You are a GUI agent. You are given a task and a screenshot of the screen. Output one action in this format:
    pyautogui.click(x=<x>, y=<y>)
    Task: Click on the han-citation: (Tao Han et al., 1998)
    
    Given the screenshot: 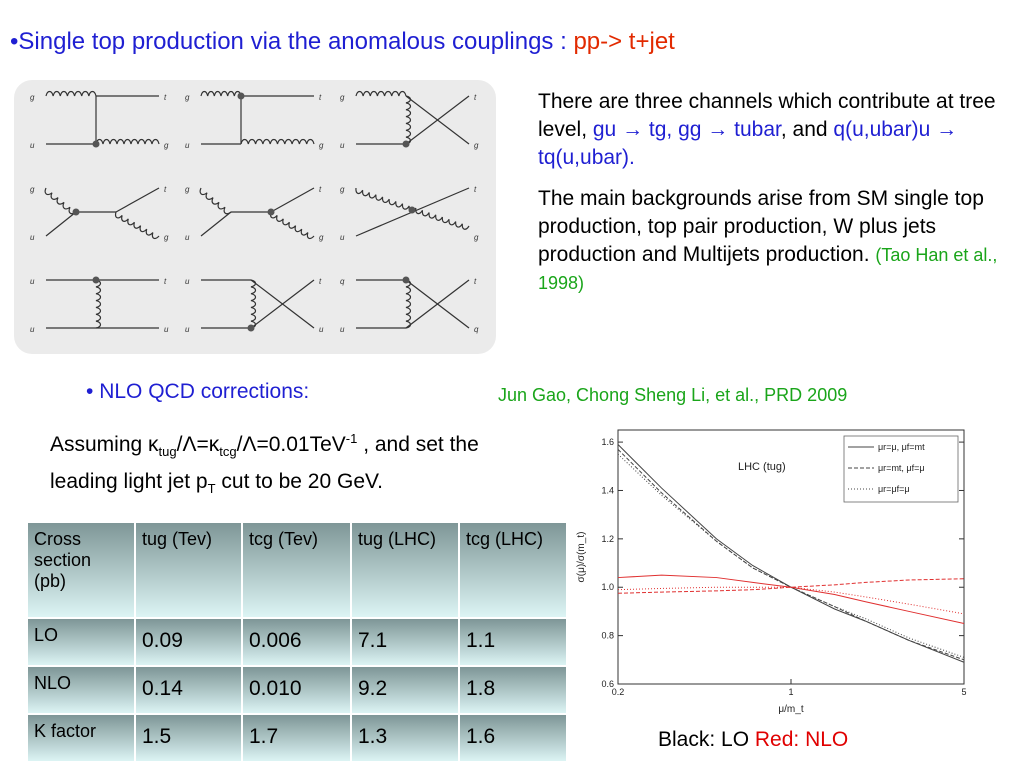 What is the action you would take?
    pyautogui.click(x=768, y=269)
    